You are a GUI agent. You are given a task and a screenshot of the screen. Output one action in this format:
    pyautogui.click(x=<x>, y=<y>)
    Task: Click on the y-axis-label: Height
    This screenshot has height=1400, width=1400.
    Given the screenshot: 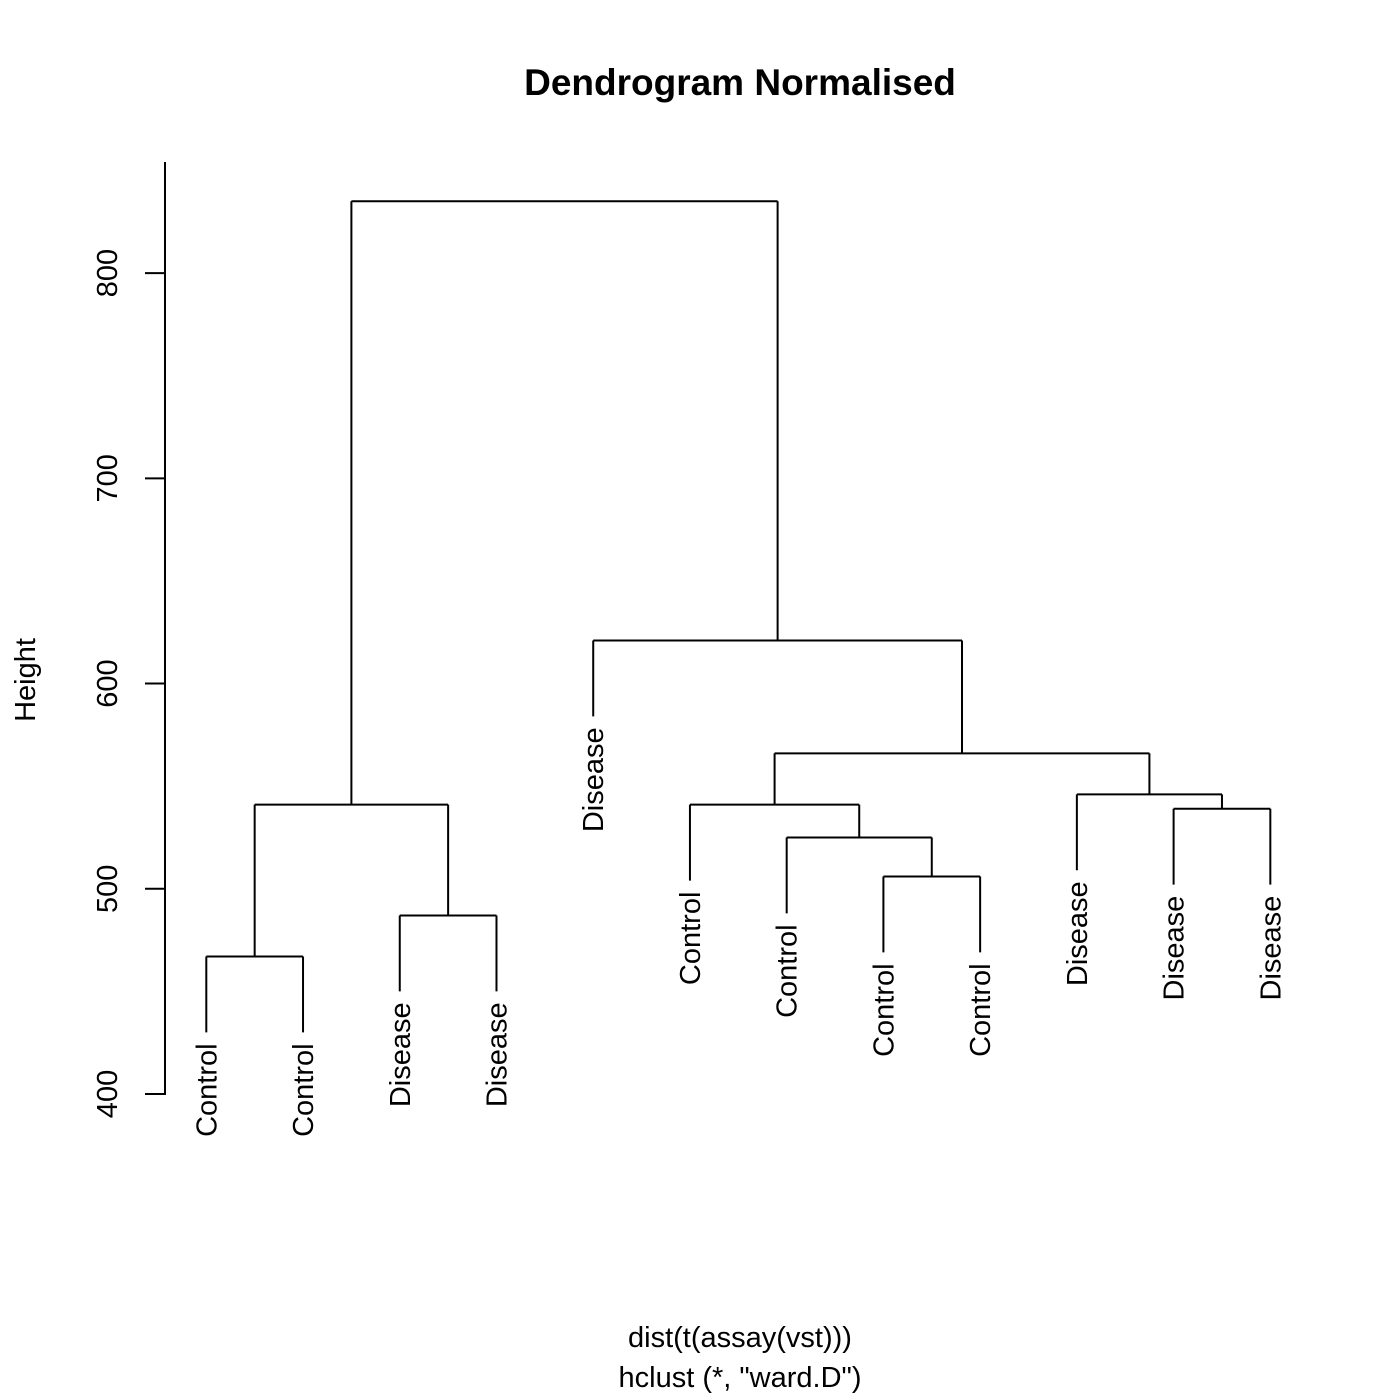 What is the action you would take?
    pyautogui.click(x=26, y=680)
    